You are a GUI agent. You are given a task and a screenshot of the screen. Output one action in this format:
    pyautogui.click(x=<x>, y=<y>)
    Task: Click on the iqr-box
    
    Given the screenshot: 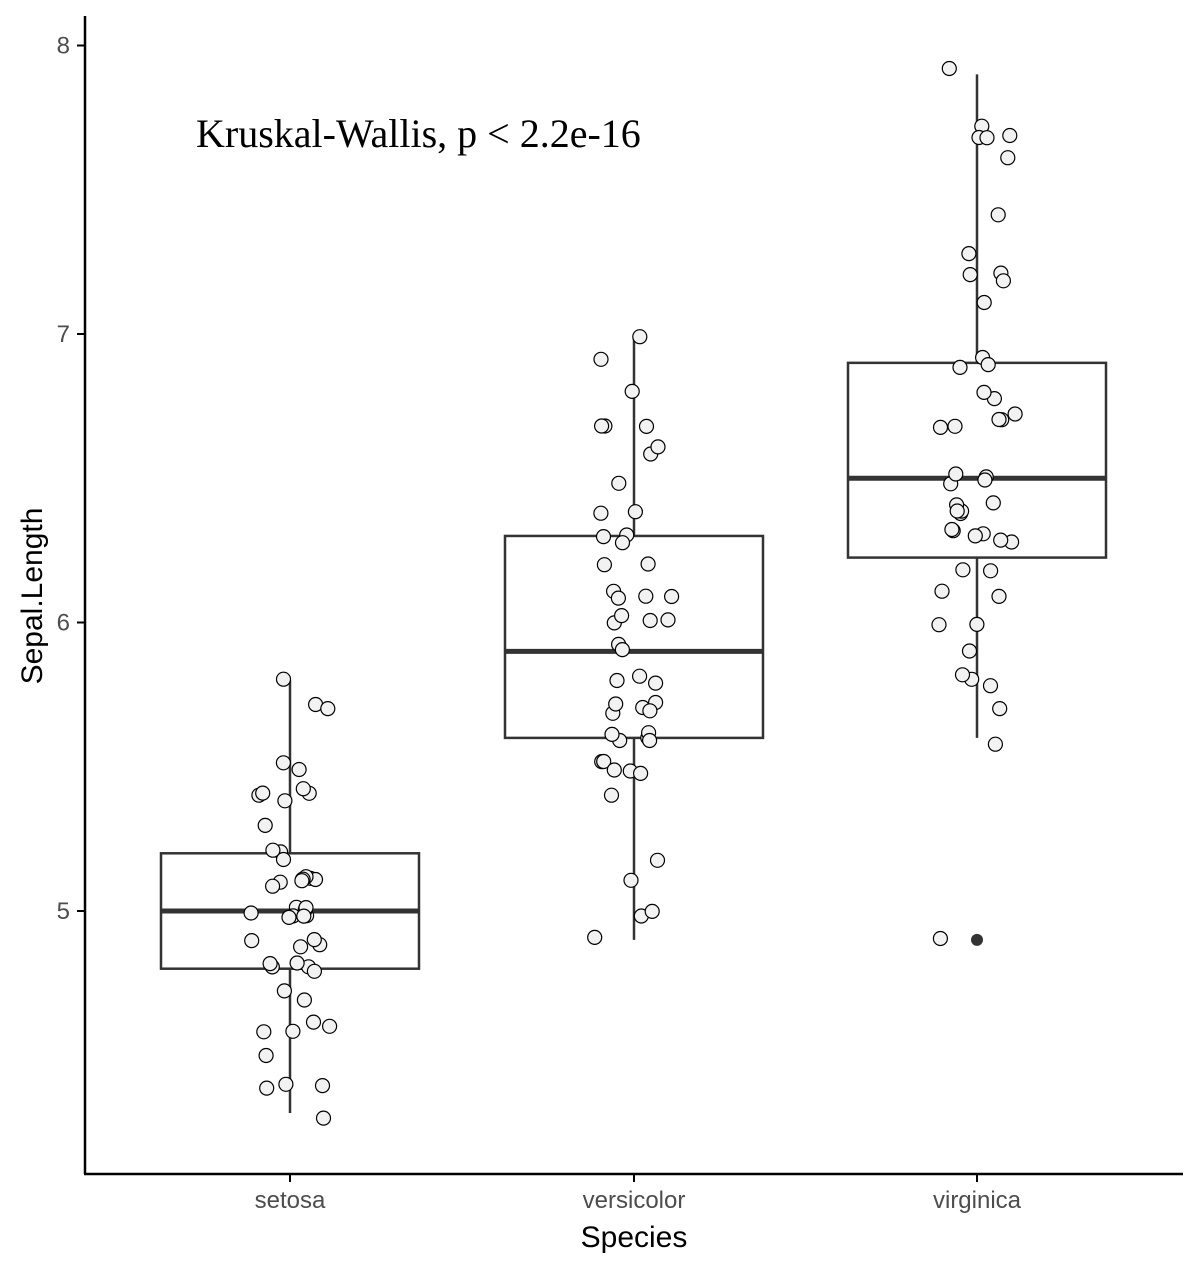 What is the action you would take?
    pyautogui.click(x=634, y=637)
    